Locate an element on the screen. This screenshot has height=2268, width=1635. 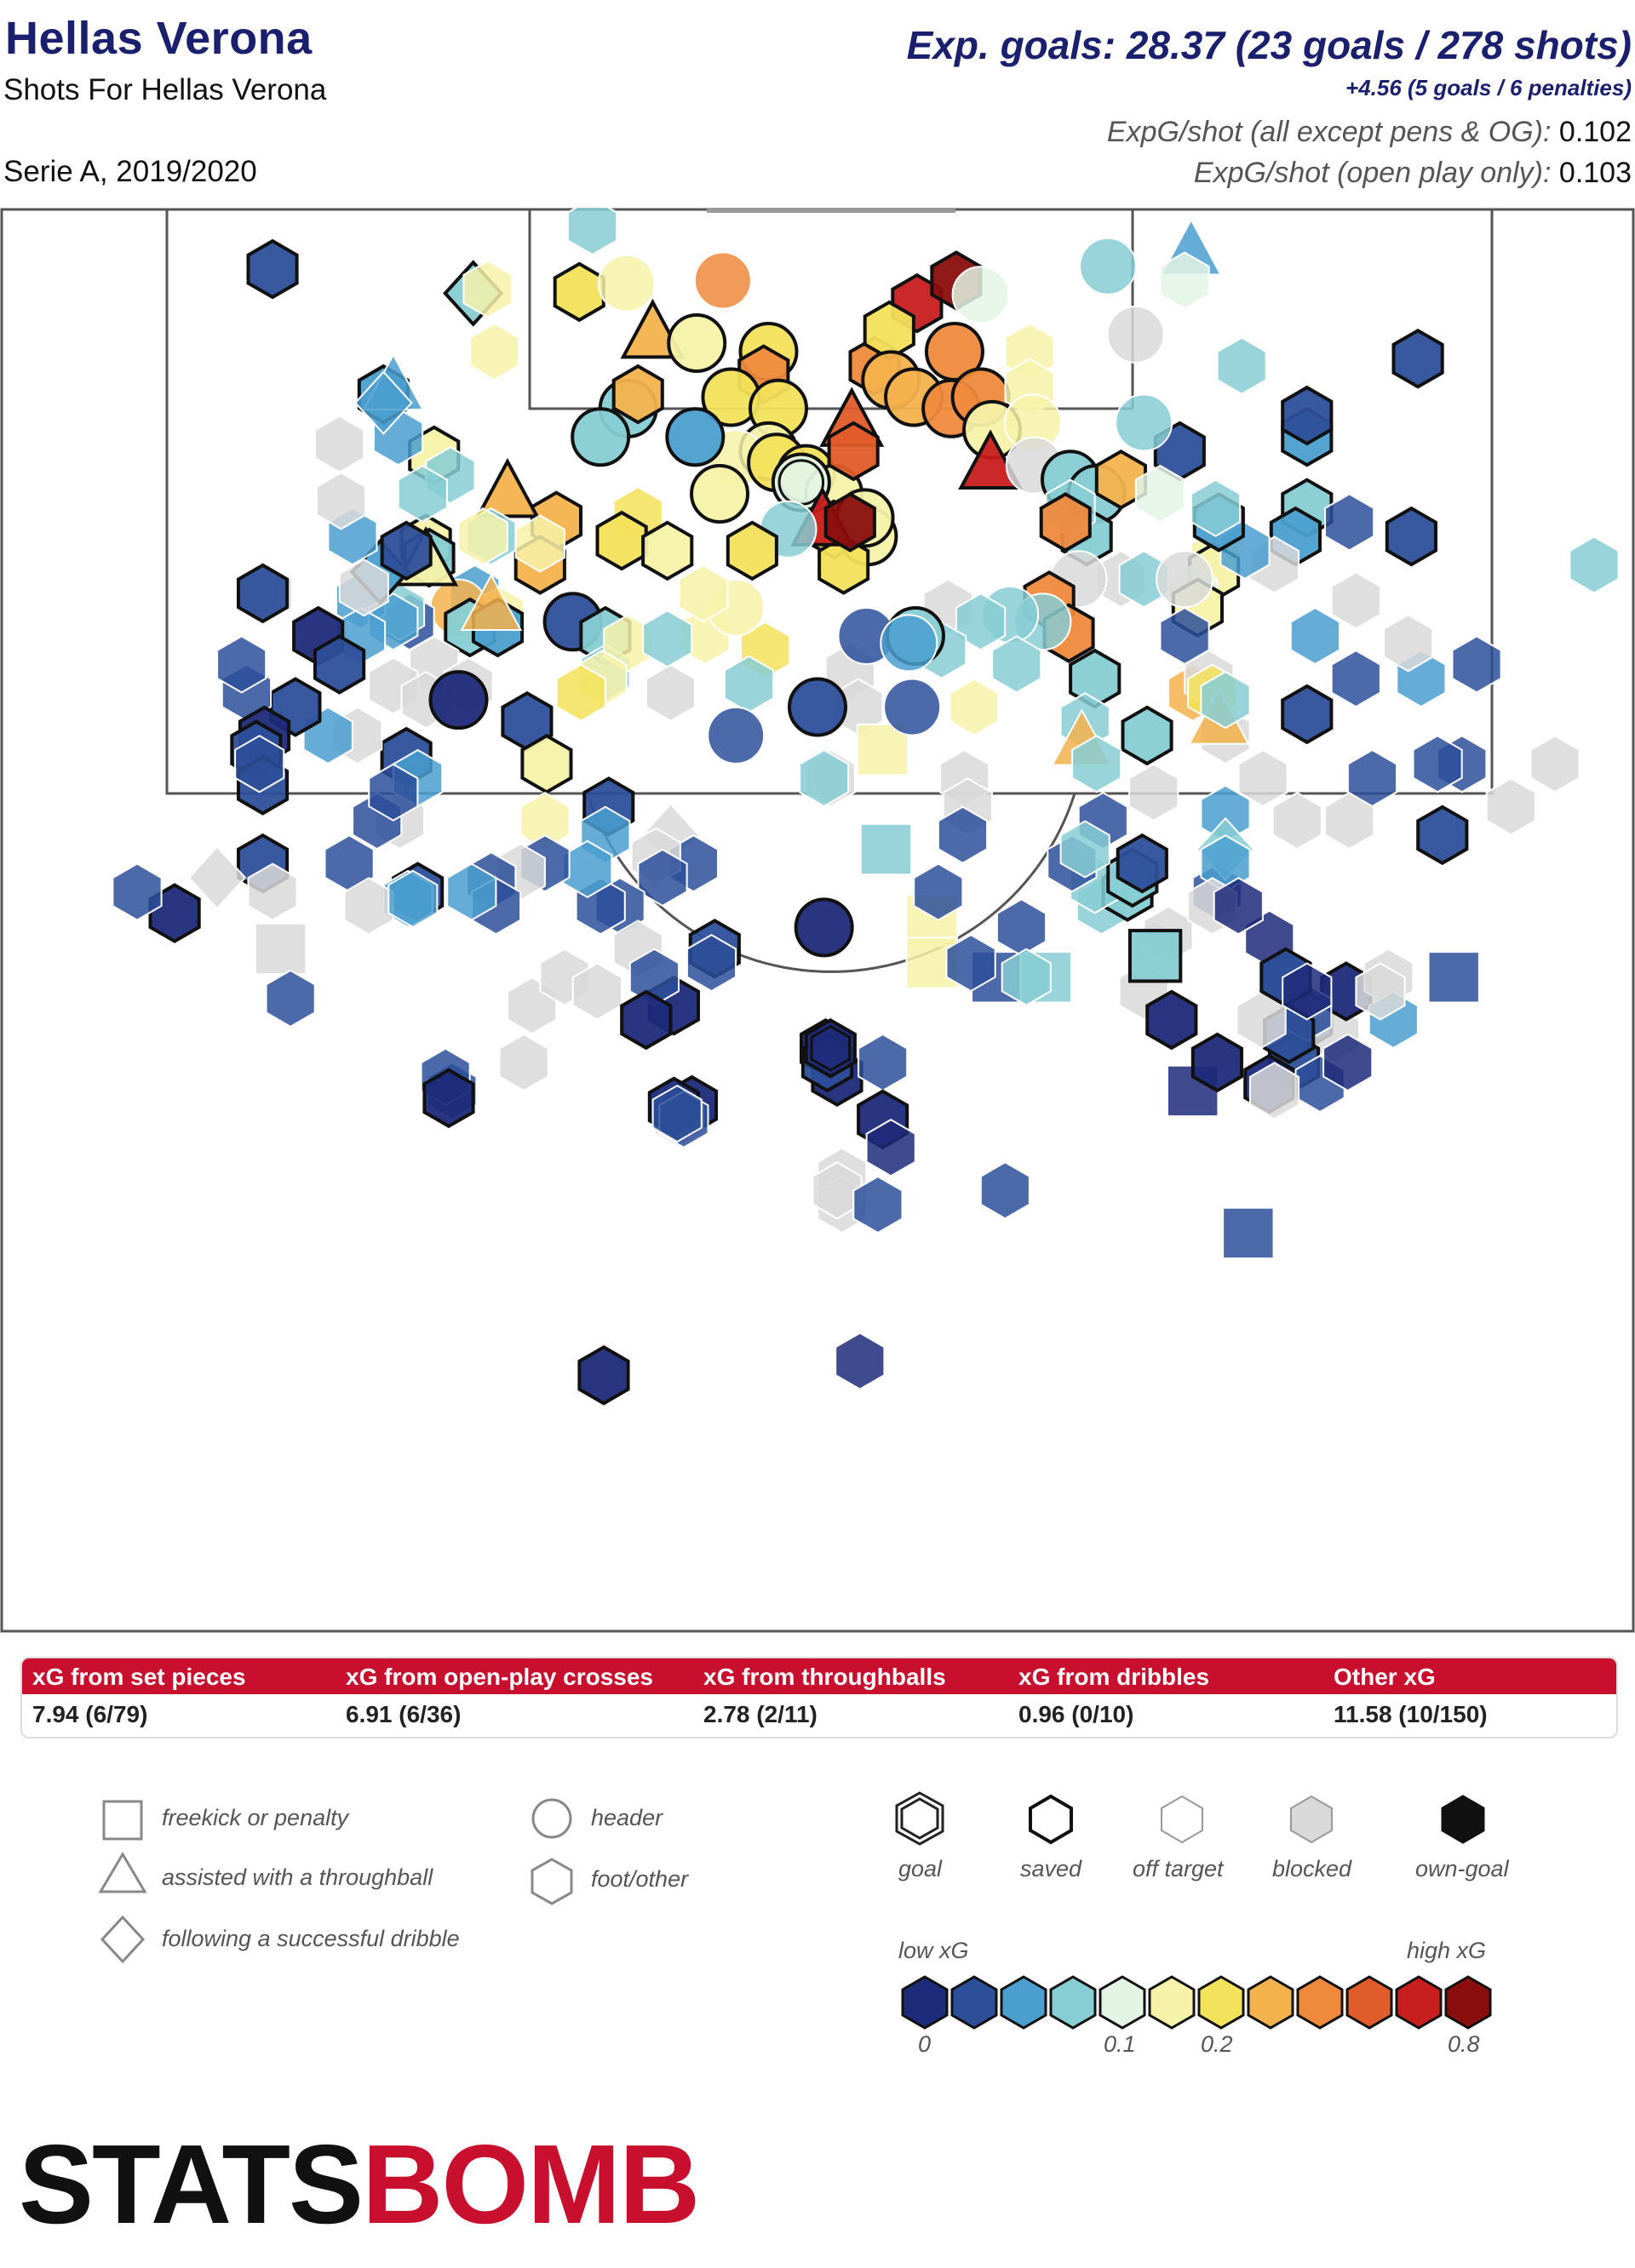
stat-throughballs-value: 2.78 (2/11) is located at coordinates (761, 1714).